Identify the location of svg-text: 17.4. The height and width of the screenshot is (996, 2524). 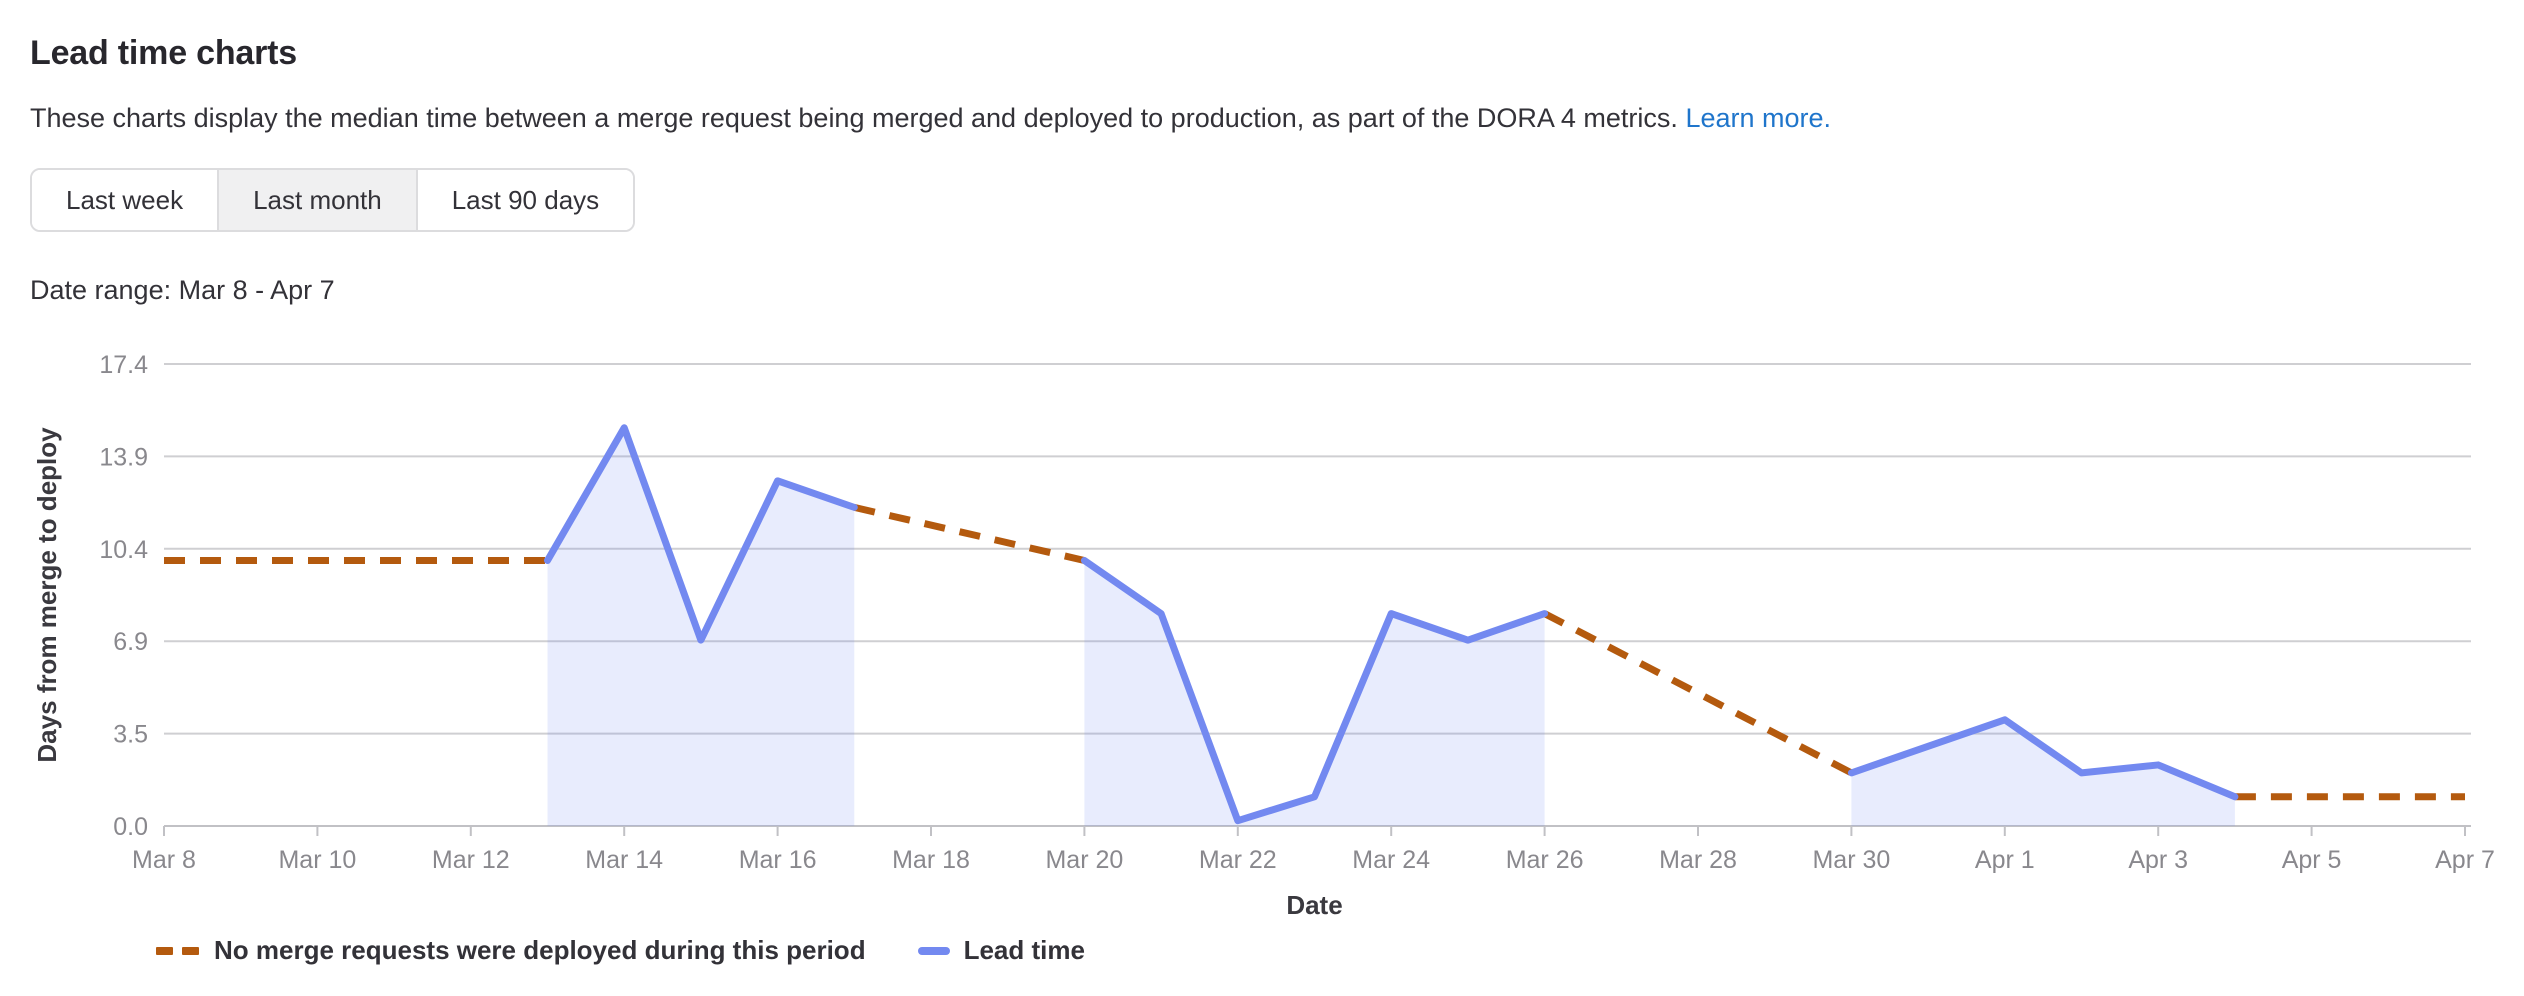
(123, 365).